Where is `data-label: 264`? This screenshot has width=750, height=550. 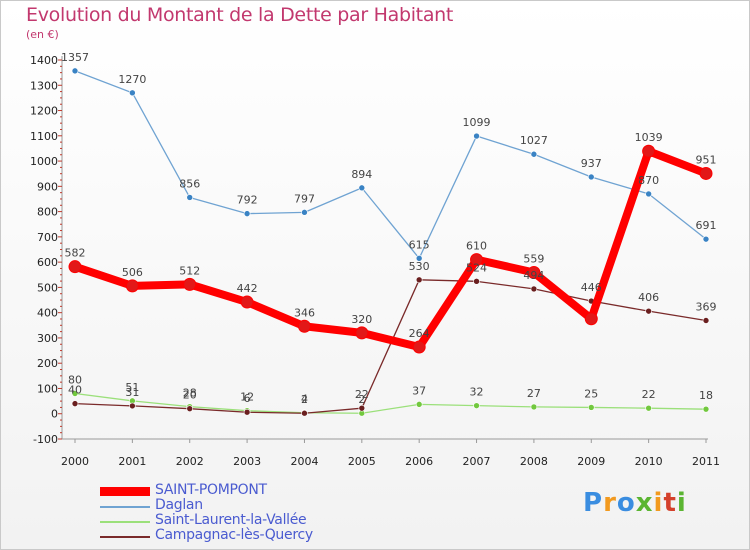
data-label: 264 is located at coordinates (419, 333).